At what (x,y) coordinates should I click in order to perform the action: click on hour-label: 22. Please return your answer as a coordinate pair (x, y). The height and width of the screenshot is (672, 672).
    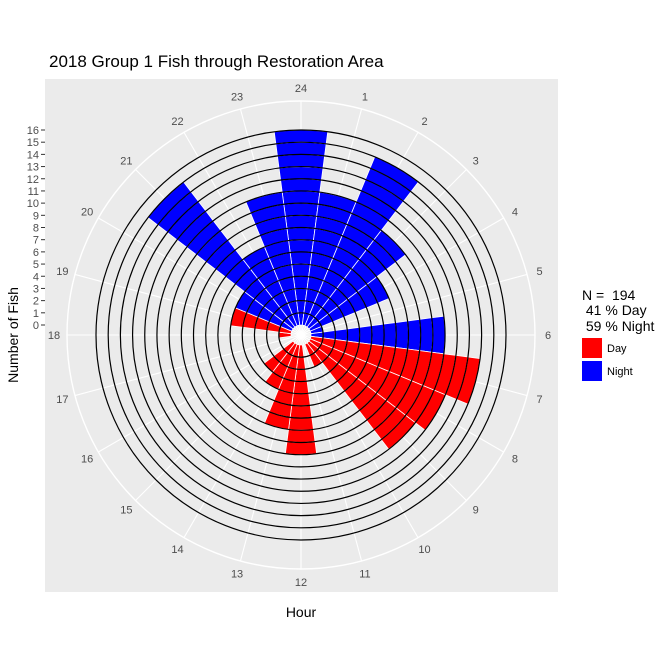
    Looking at the image, I should click on (177, 122).